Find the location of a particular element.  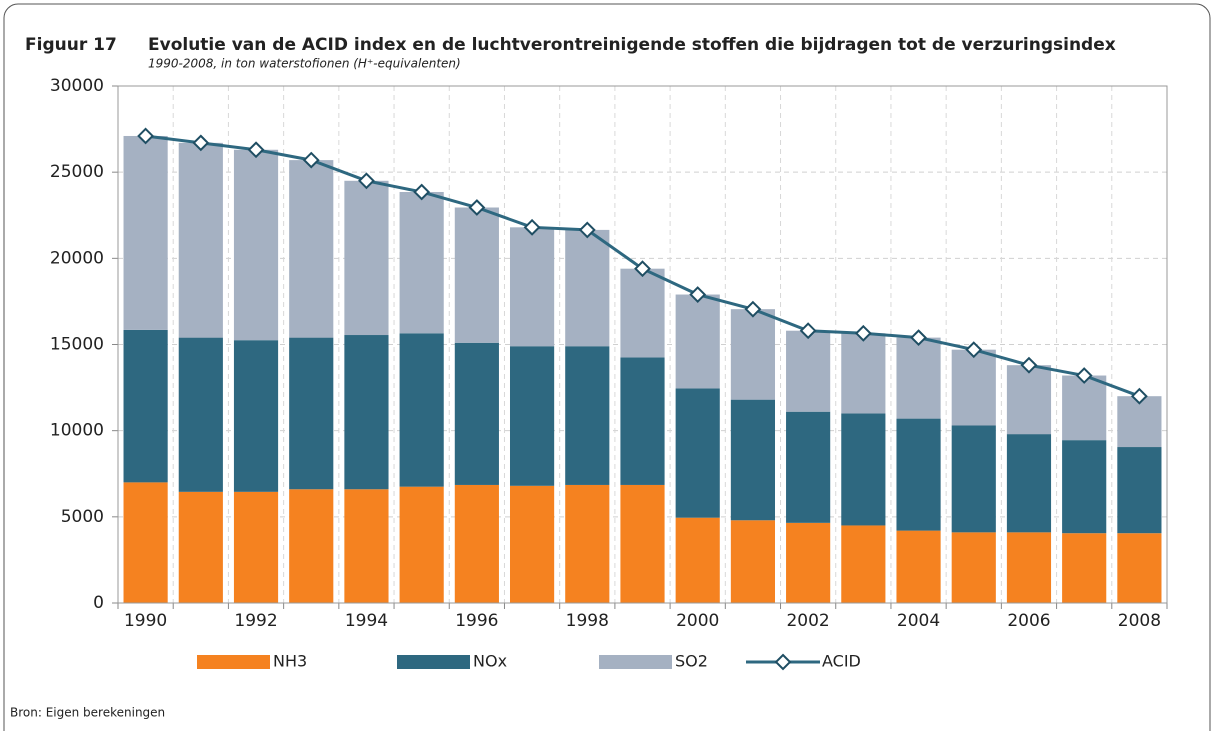

y-tick-label: 5000 is located at coordinates (82, 517).